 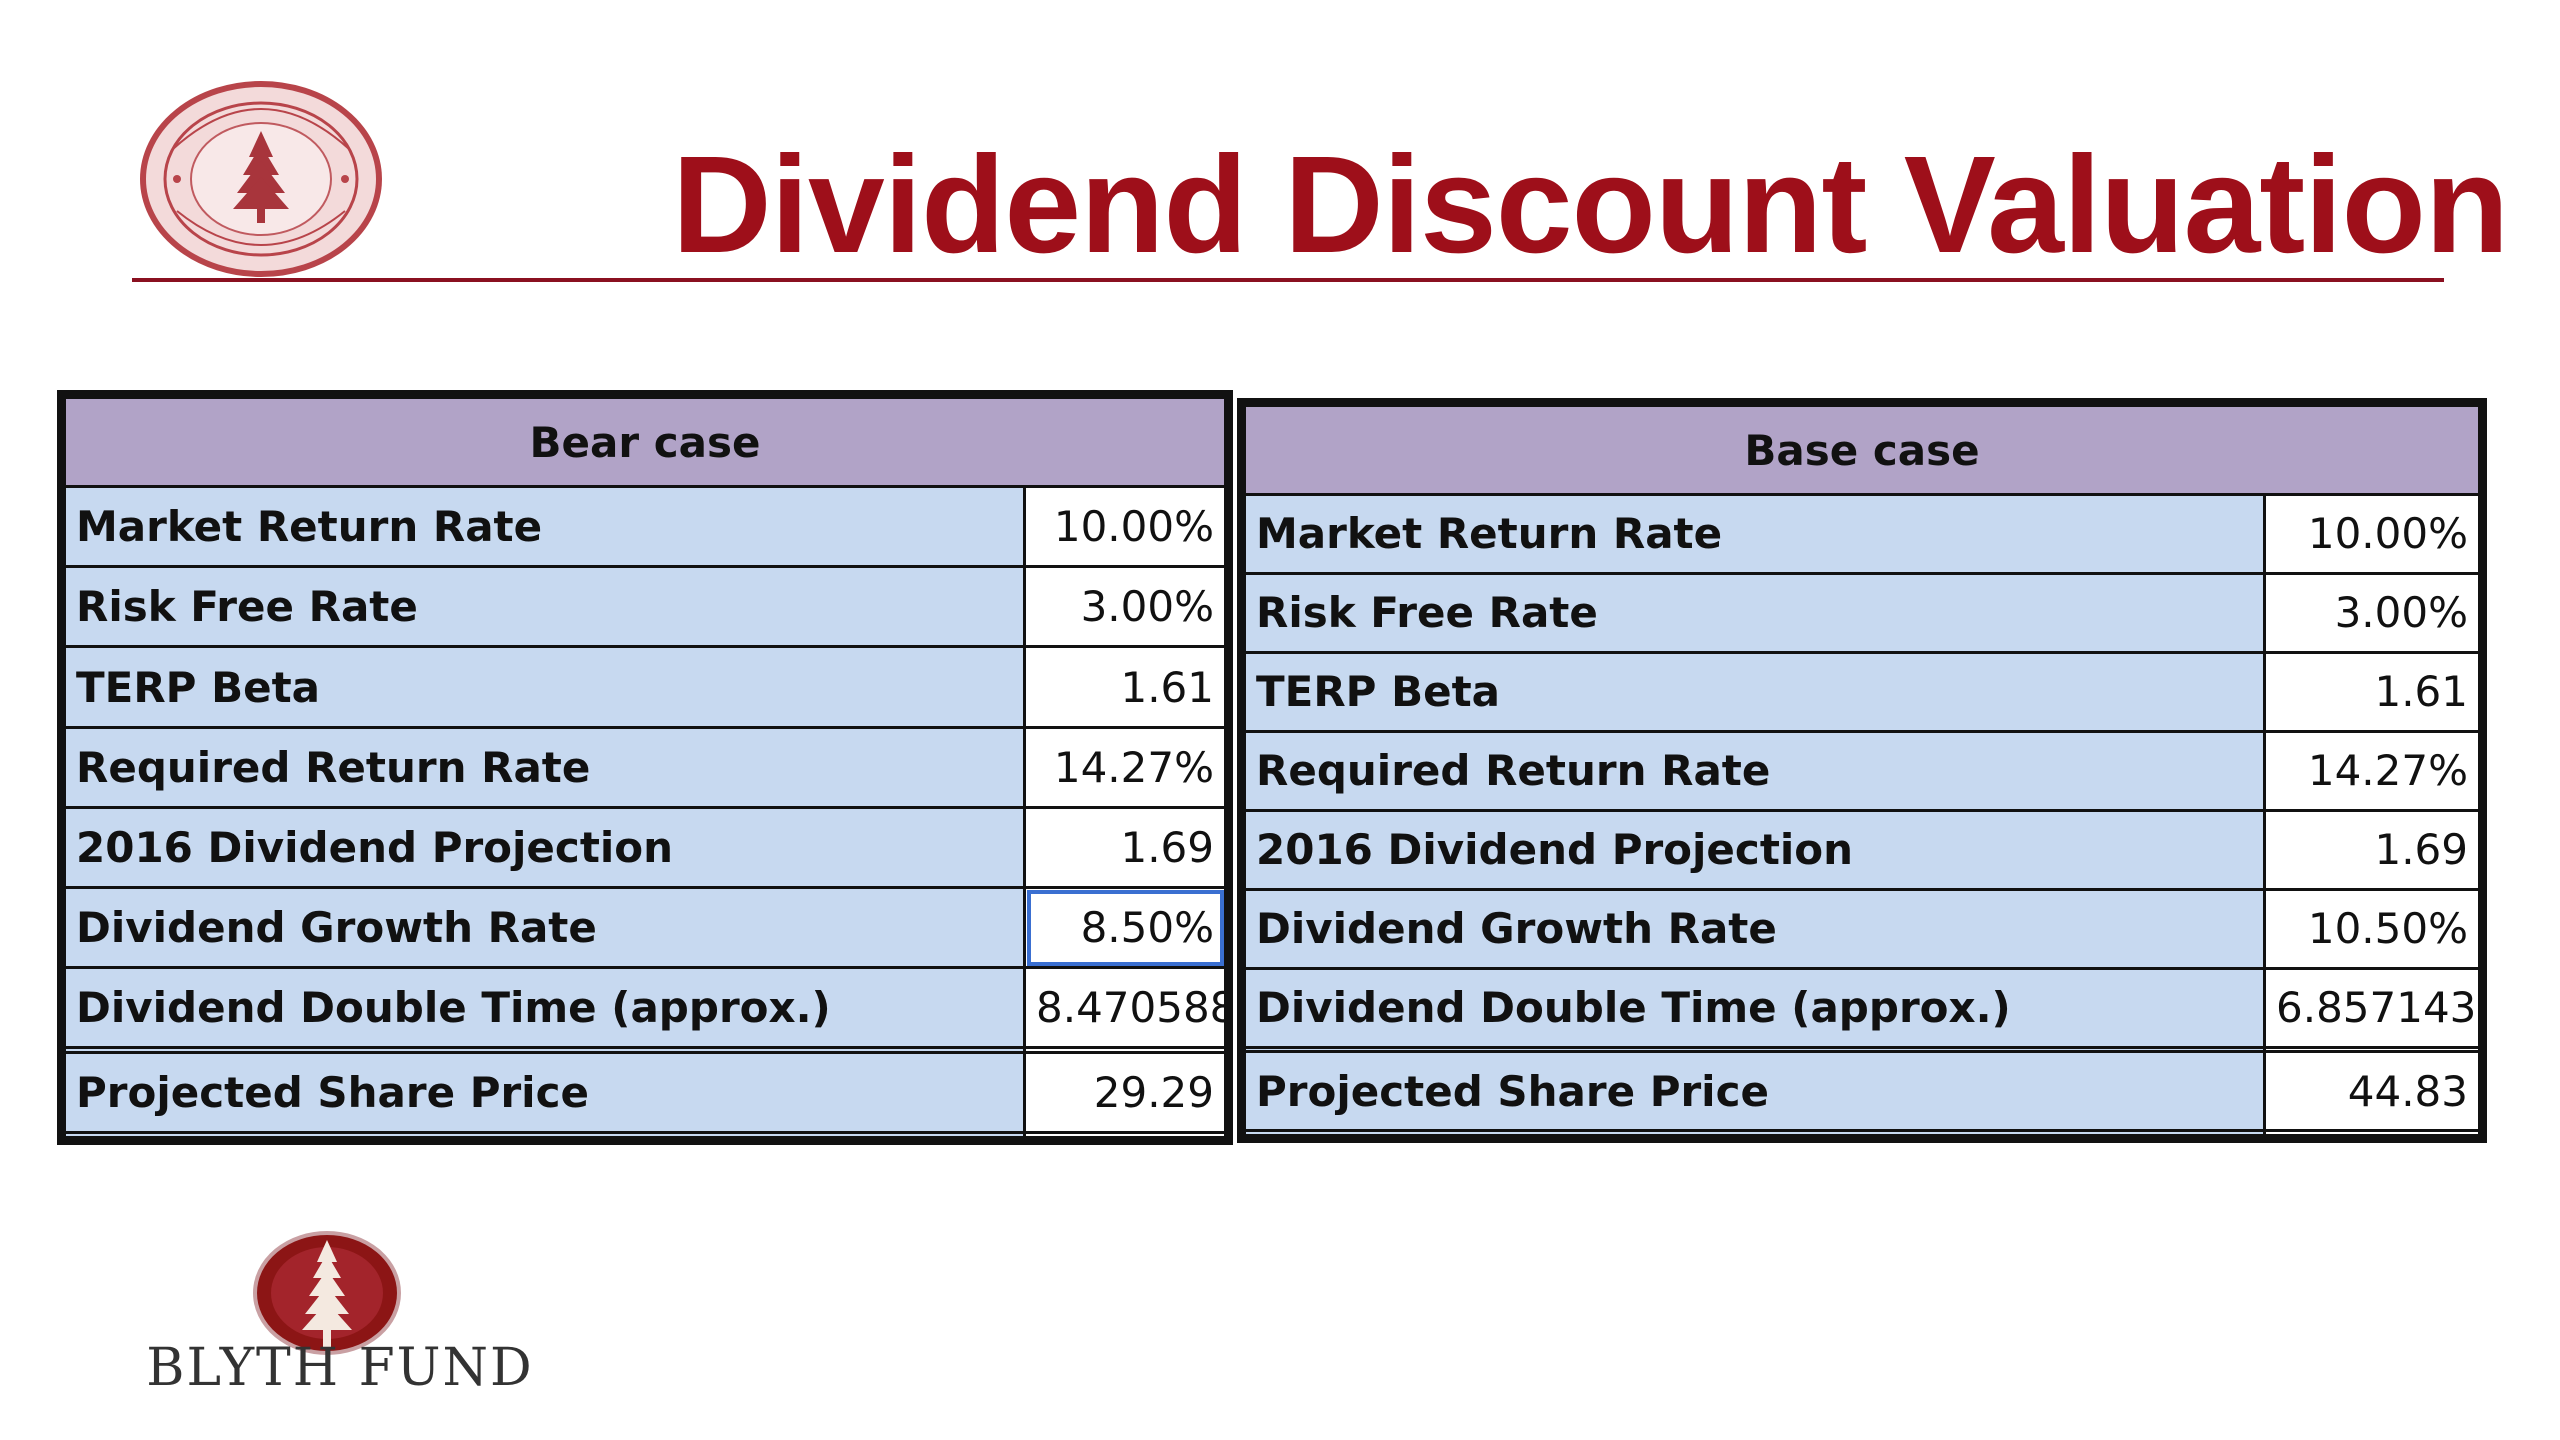 What do you see at coordinates (1590, 205) in the screenshot?
I see `page-title: Dividend Discount Valuation` at bounding box center [1590, 205].